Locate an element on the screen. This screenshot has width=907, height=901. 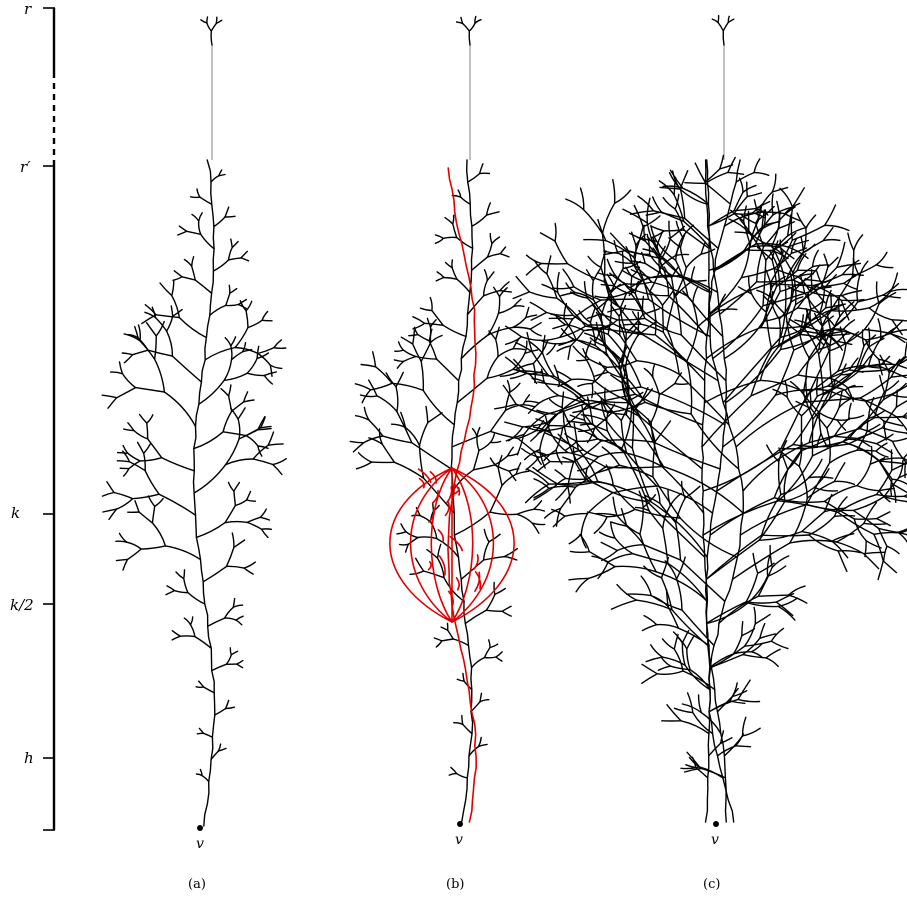
caption-a: (a) is located at coordinates (197, 884).